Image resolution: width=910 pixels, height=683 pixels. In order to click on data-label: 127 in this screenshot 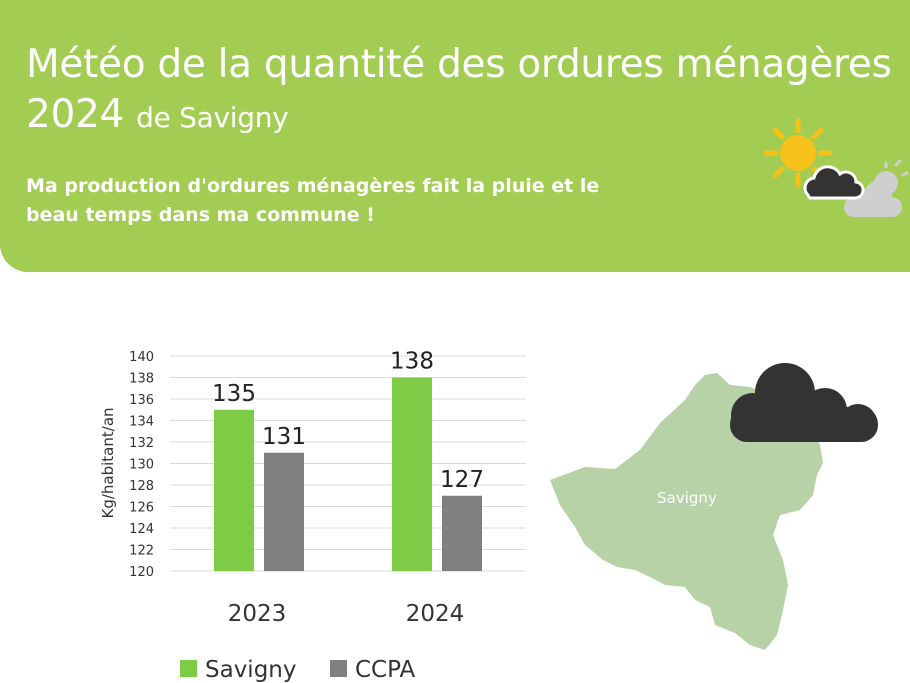, I will do `click(462, 480)`.